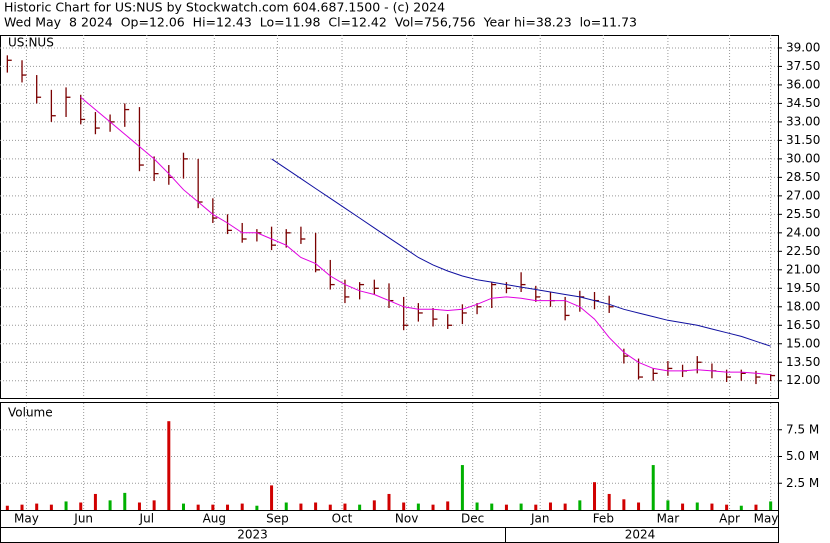 The width and height of the screenshot is (830, 543). What do you see at coordinates (803, 47) in the screenshot?
I see `y-tick-label: 39.00` at bounding box center [803, 47].